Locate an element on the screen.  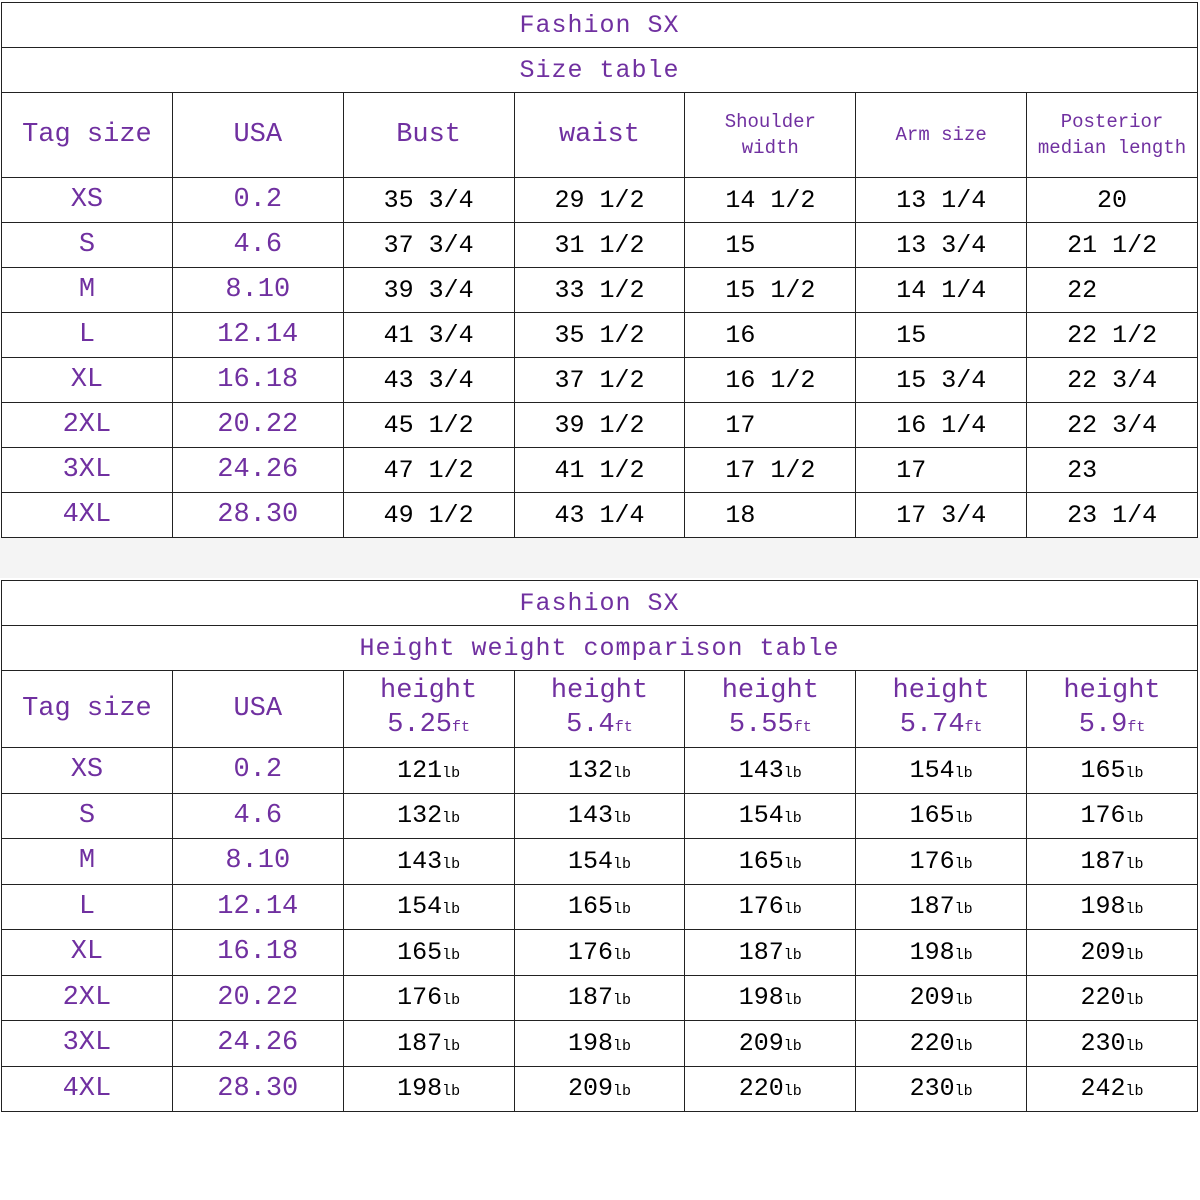
data-row: S 4.6 132lb 143lb 154lb 165lb 176lb is located at coordinates (599, 815).